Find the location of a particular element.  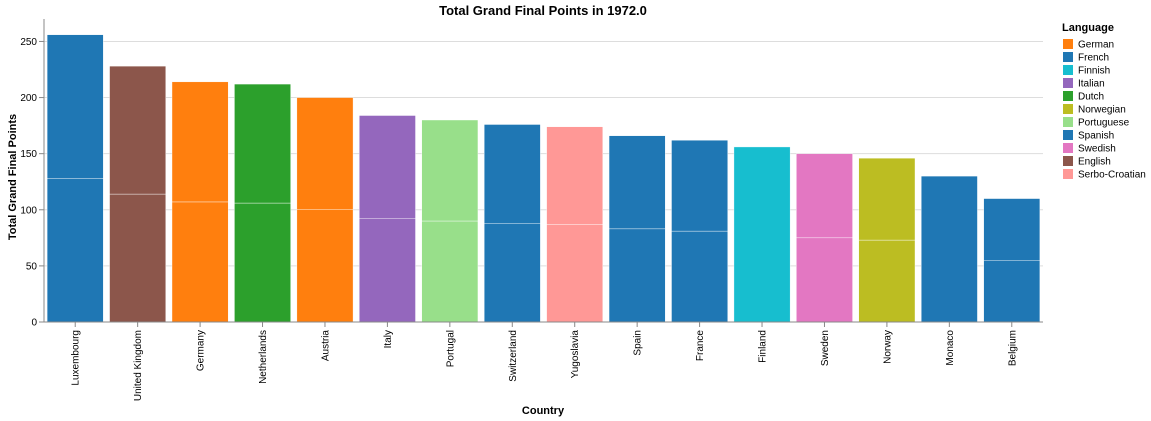

legend-label: Swedish is located at coordinates (1097, 149).